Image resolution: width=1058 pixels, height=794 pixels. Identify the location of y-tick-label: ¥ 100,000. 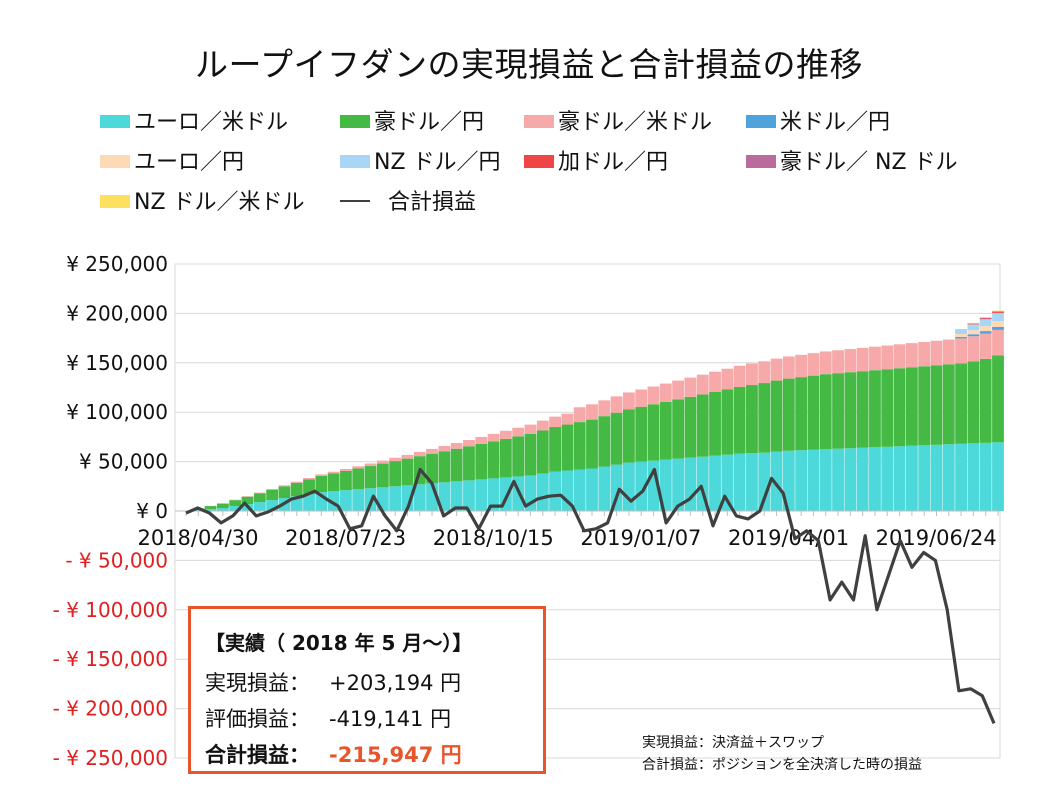
(117, 412).